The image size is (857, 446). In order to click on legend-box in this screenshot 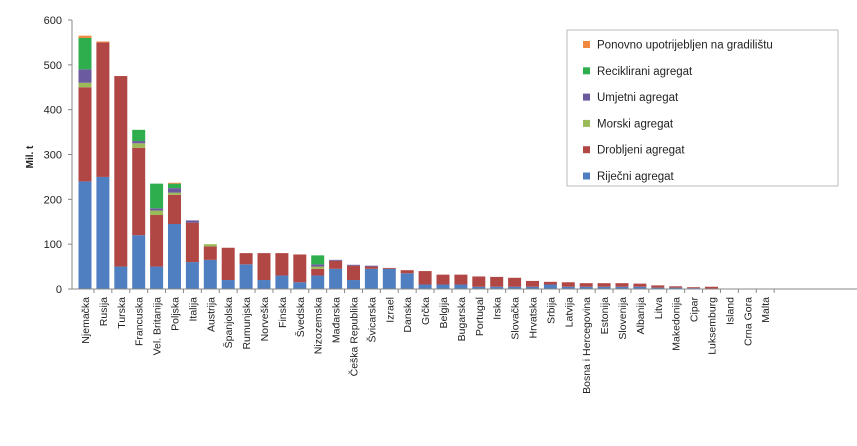, I will do `click(702, 108)`.